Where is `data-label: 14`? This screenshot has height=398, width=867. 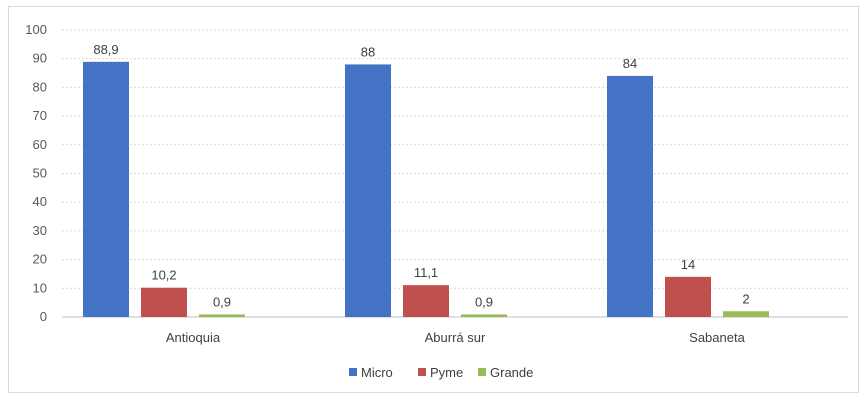
data-label: 14 is located at coordinates (688, 264).